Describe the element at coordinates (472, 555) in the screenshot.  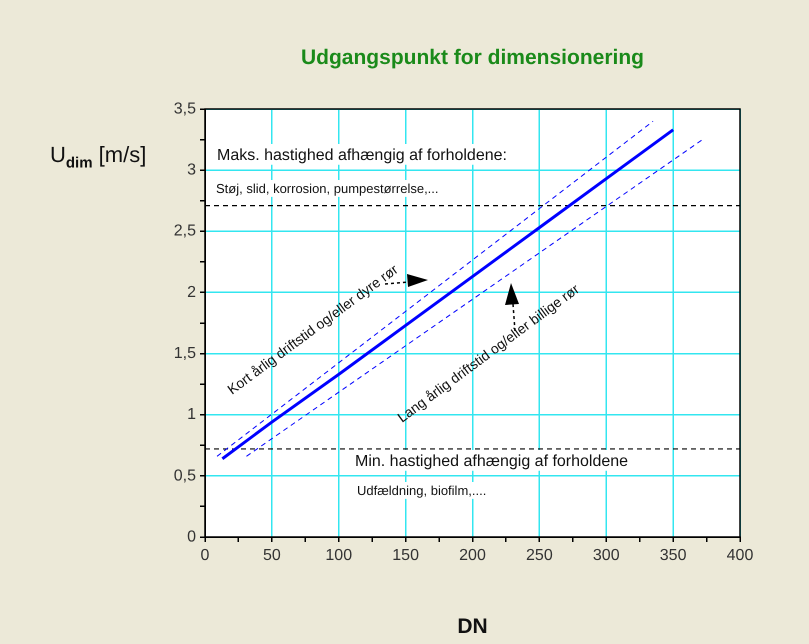
I see `x-tick-label: 200` at that location.